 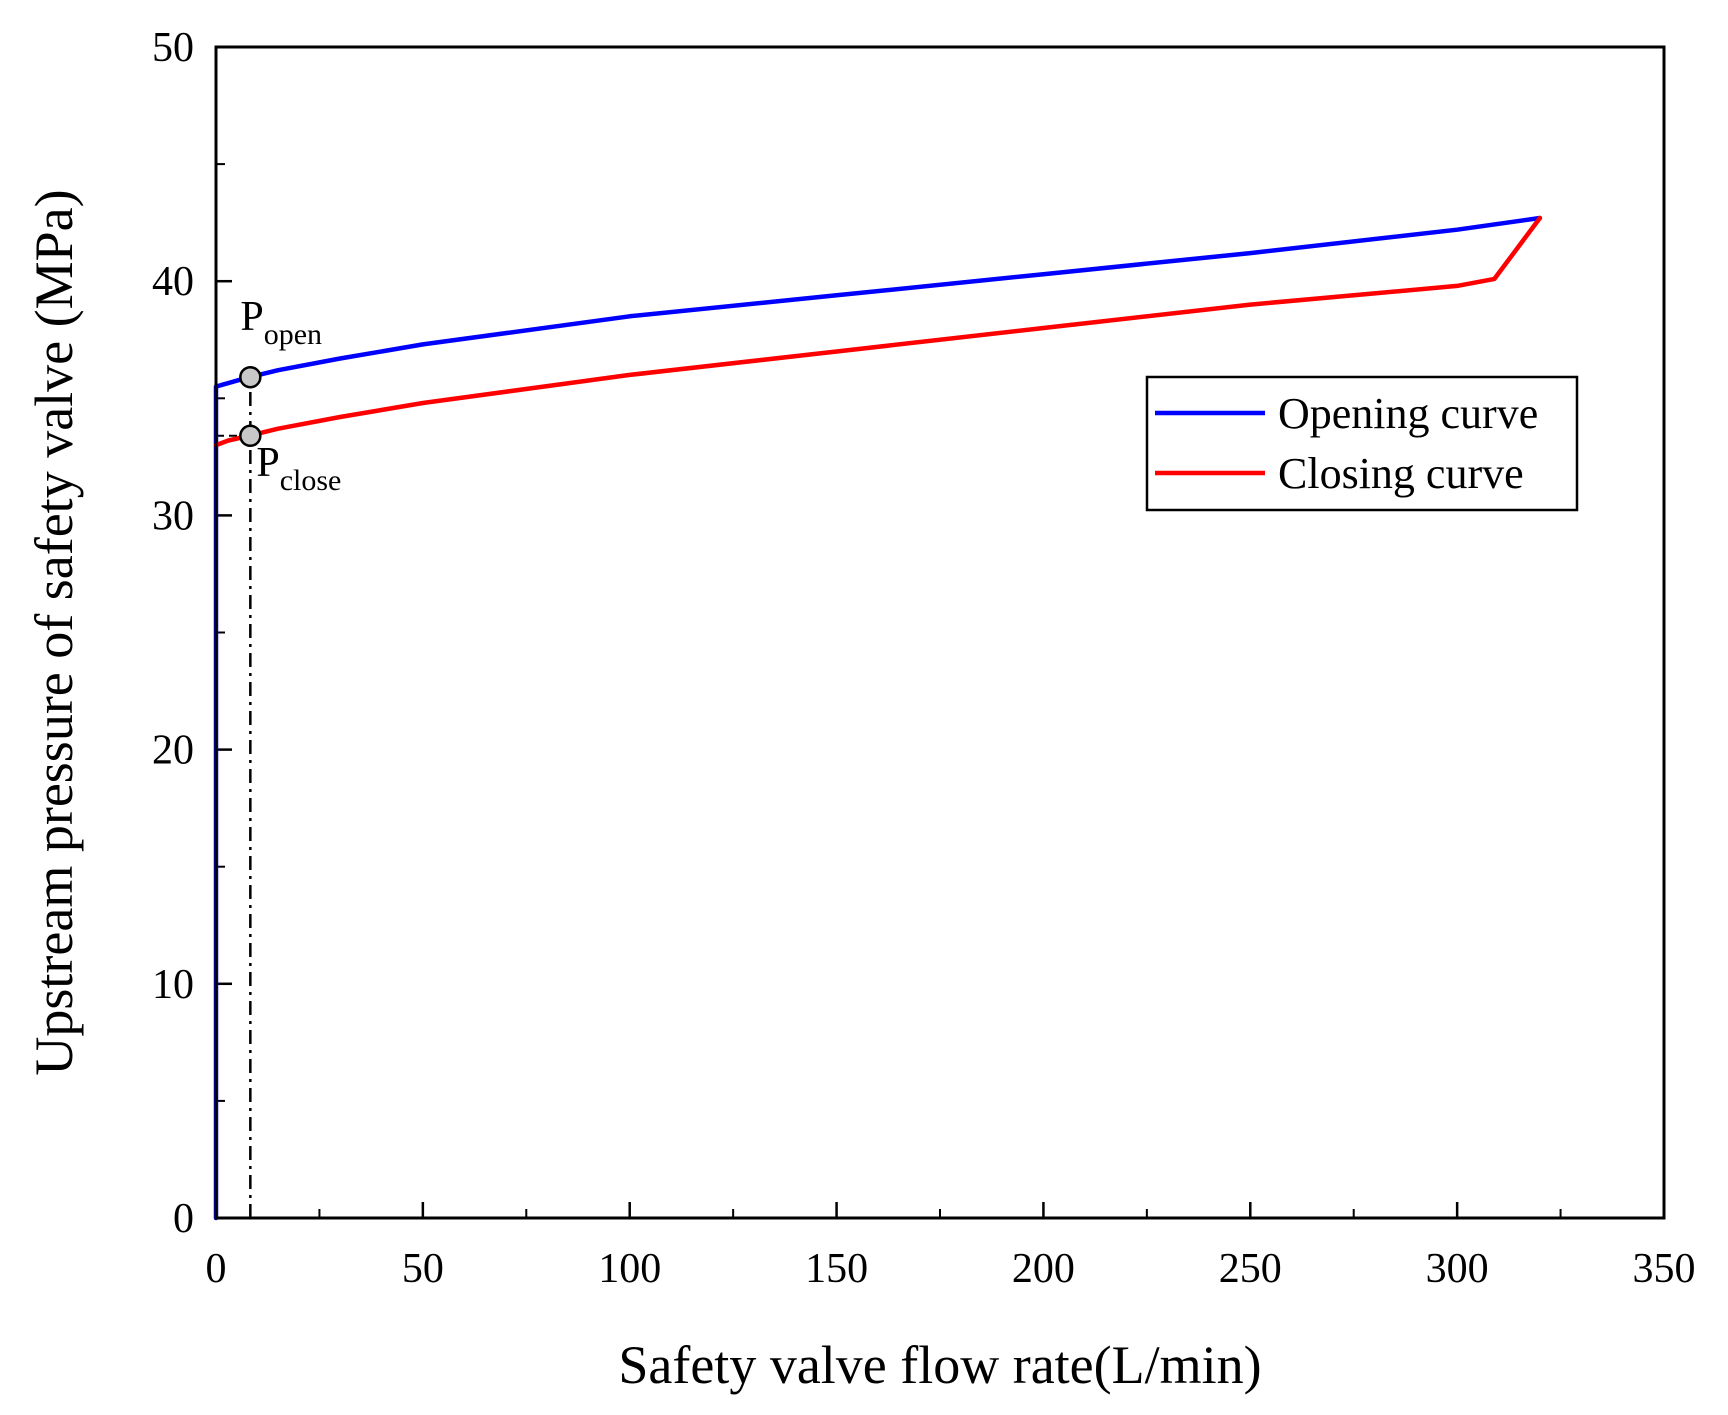 I want to click on x-tick-label: 350, so click(x=1664, y=1269).